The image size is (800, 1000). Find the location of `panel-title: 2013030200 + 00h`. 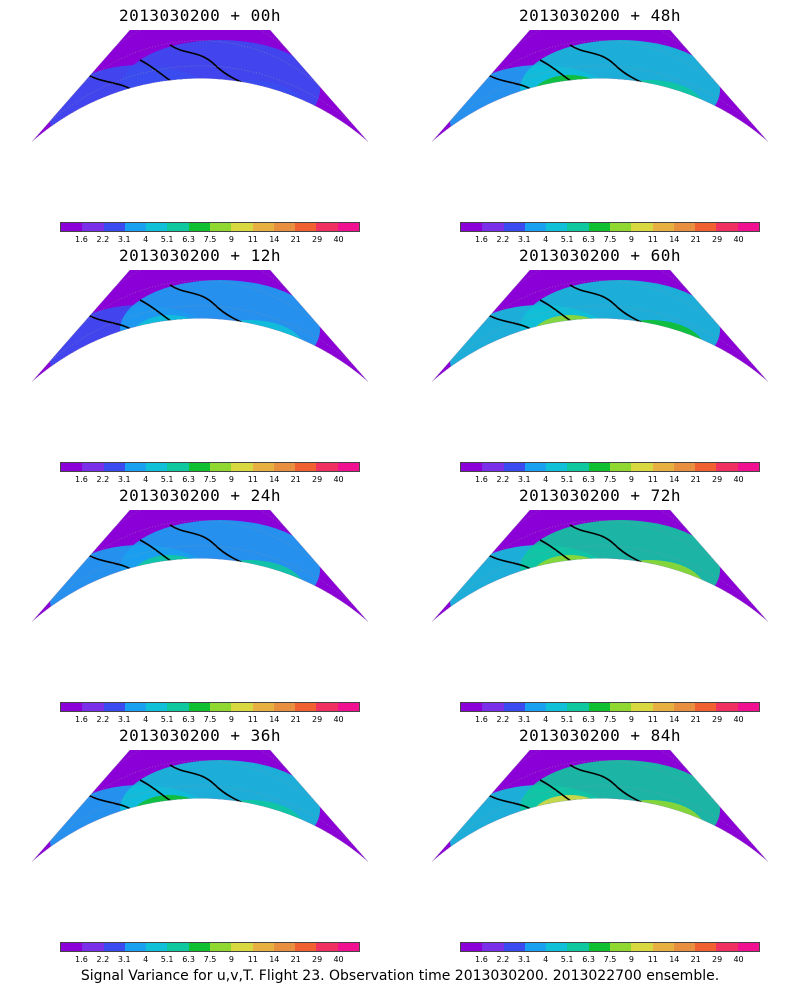

panel-title: 2013030200 + 00h is located at coordinates (200, 15).